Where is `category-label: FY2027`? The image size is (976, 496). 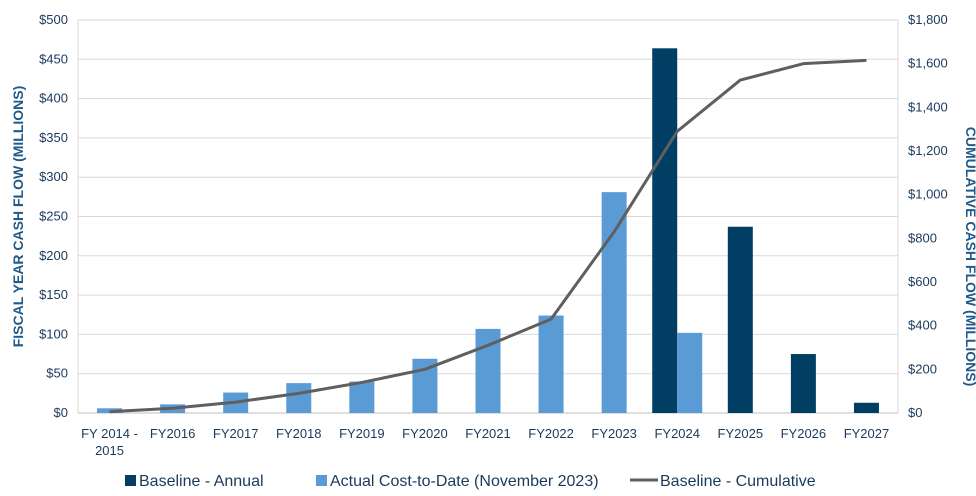 category-label: FY2027 is located at coordinates (867, 433).